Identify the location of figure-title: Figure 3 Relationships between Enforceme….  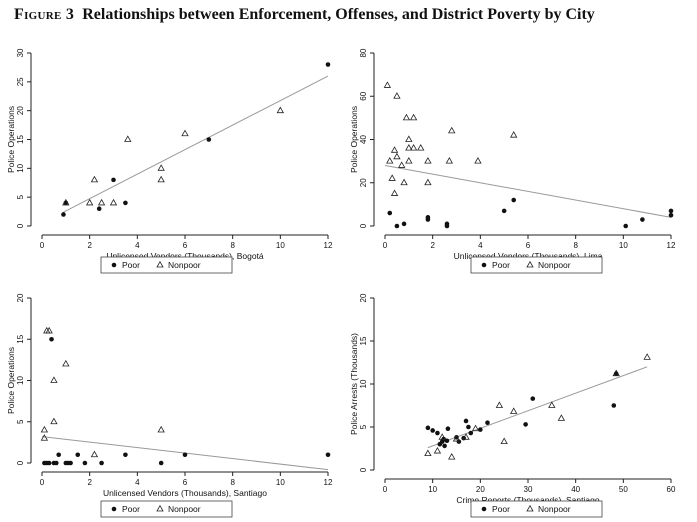
(304, 15).